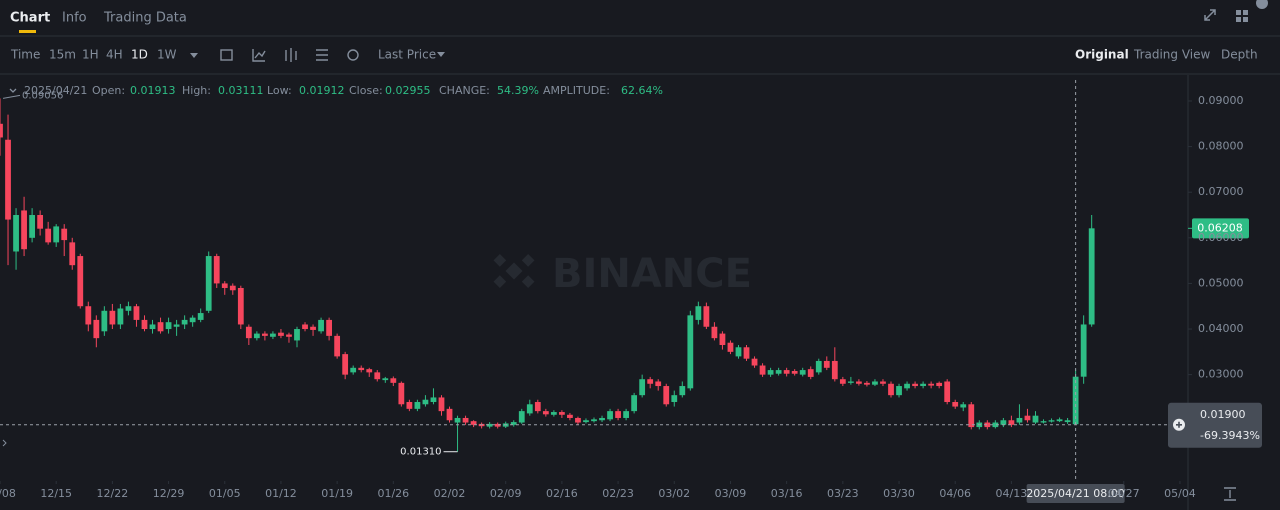 The height and width of the screenshot is (510, 1280). What do you see at coordinates (74, 18) in the screenshot?
I see `tab: Info` at bounding box center [74, 18].